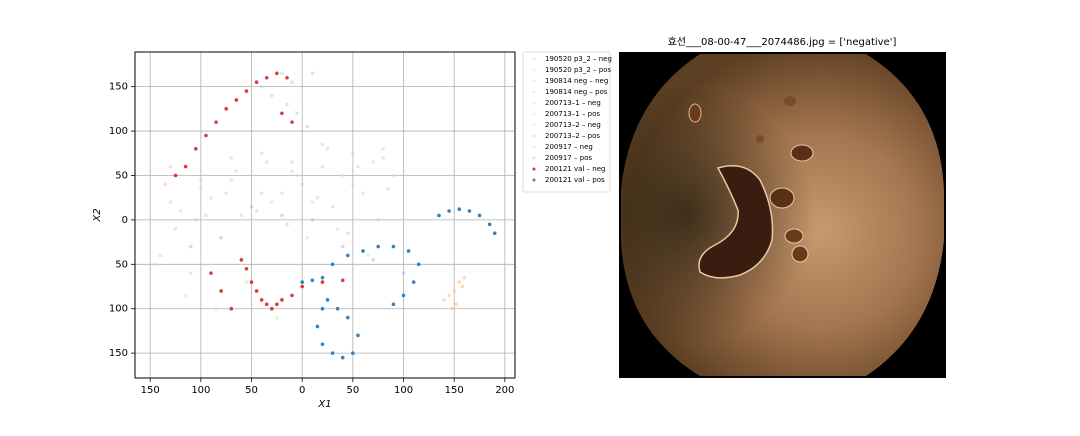  Describe the element at coordinates (576, 92) in the screenshot. I see `legend-label: 190814 neg – pos` at that location.